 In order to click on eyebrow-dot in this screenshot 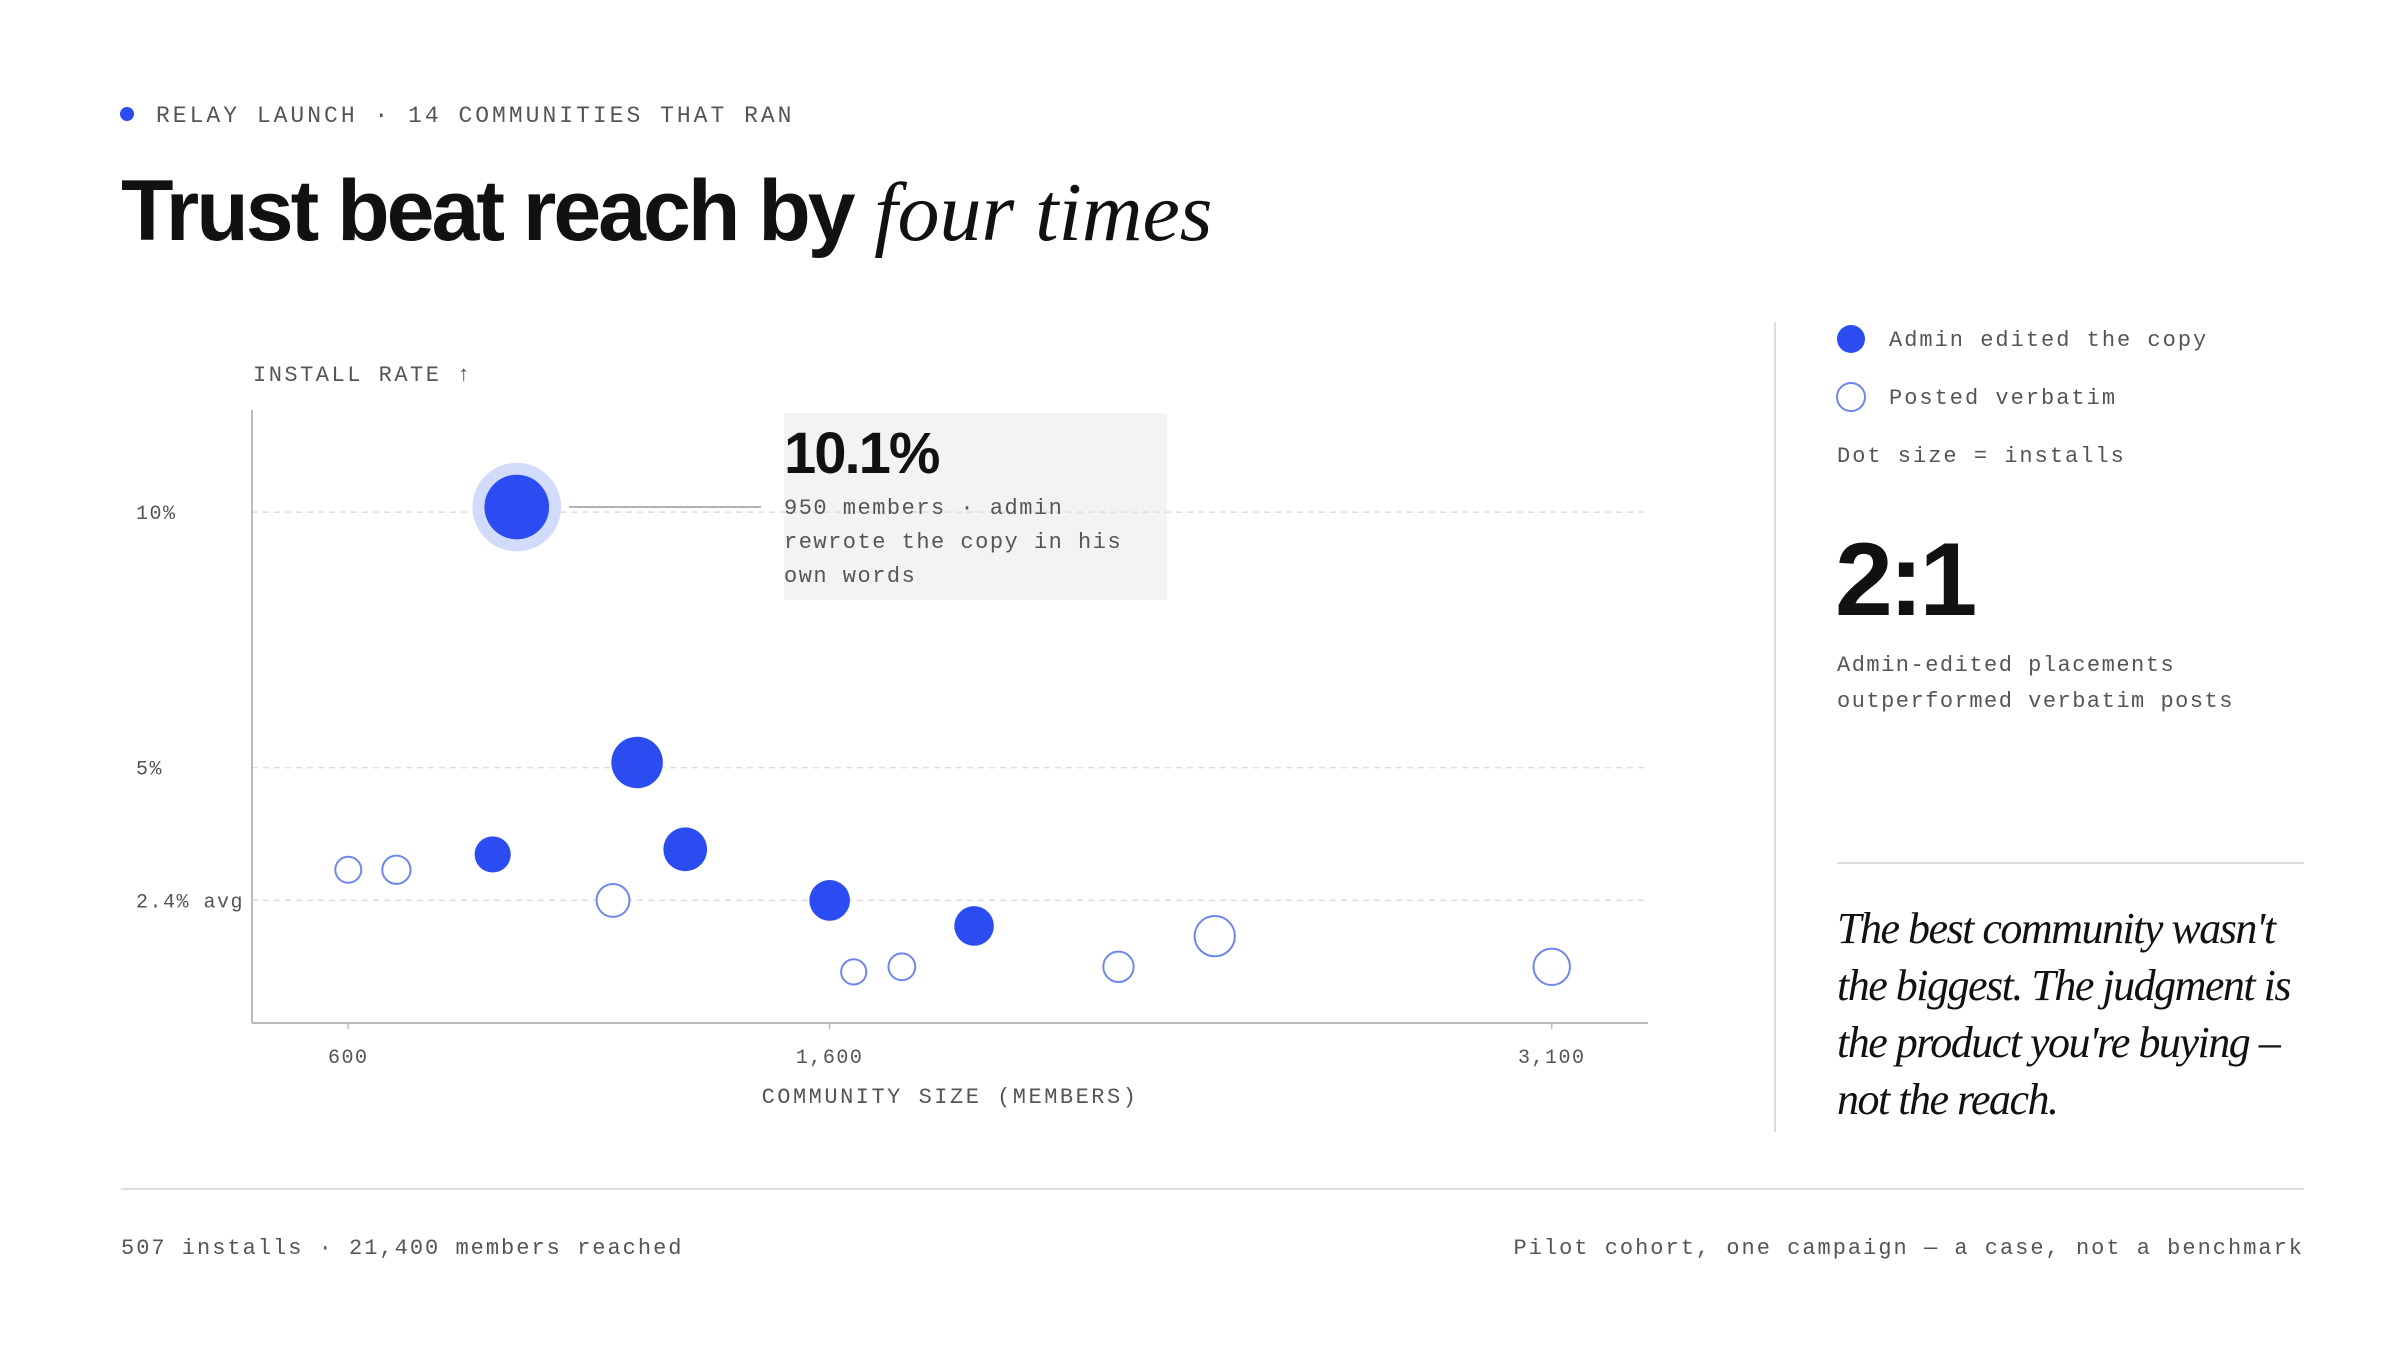, I will do `click(127, 114)`.